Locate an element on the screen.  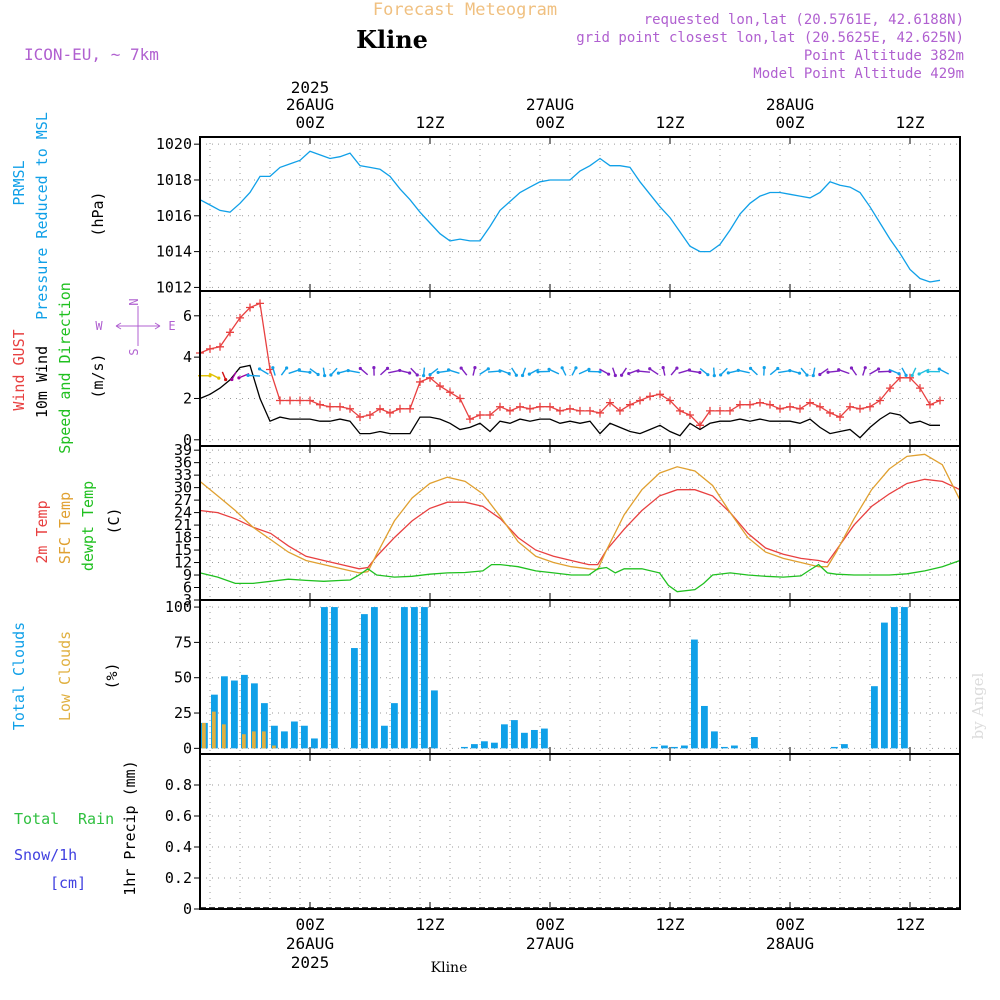
y-tick-label: 0.6 is located at coordinates (178, 816).